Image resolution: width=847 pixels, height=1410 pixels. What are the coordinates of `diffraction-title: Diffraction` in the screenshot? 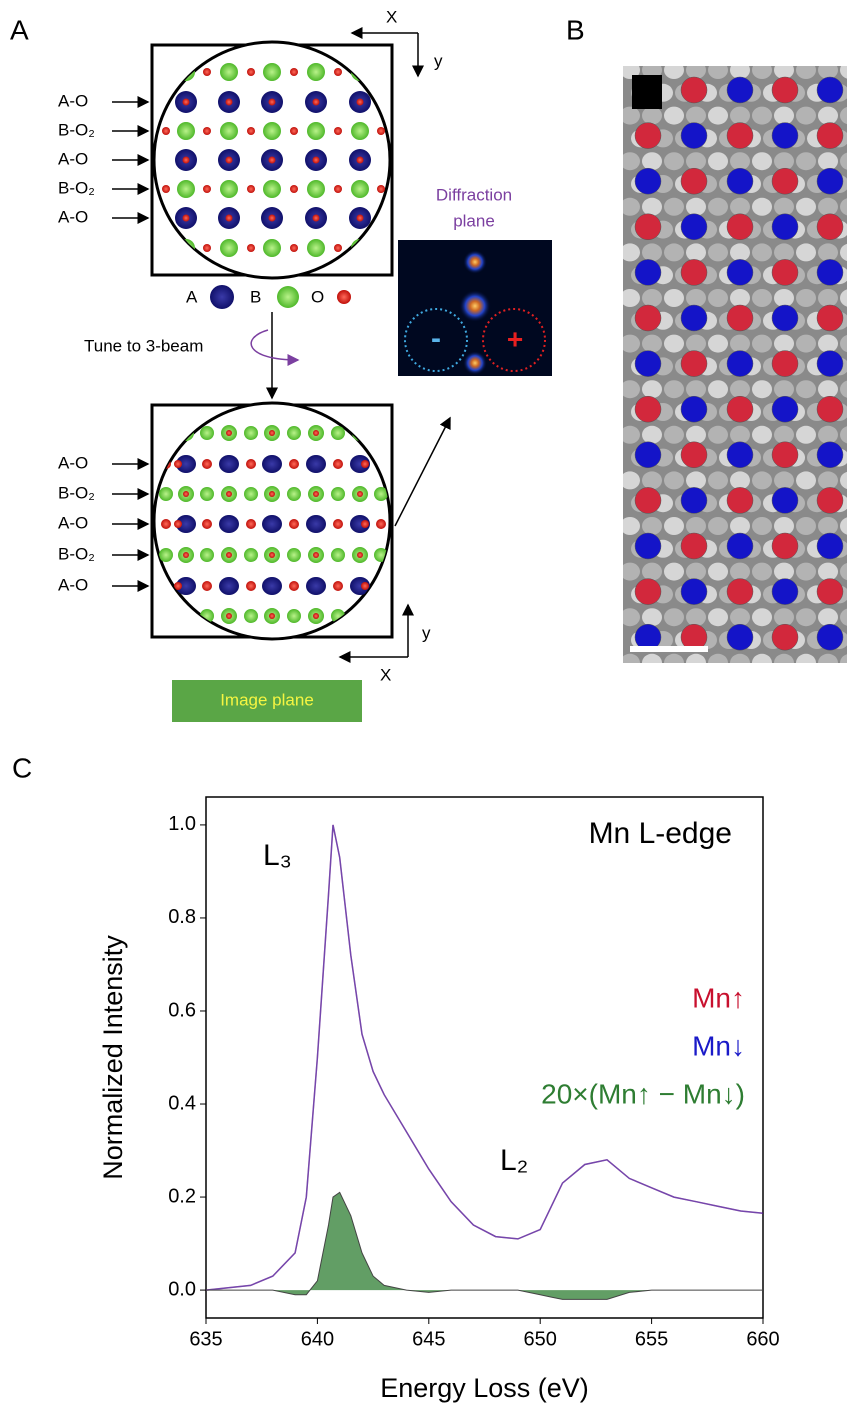 It's located at (474, 194).